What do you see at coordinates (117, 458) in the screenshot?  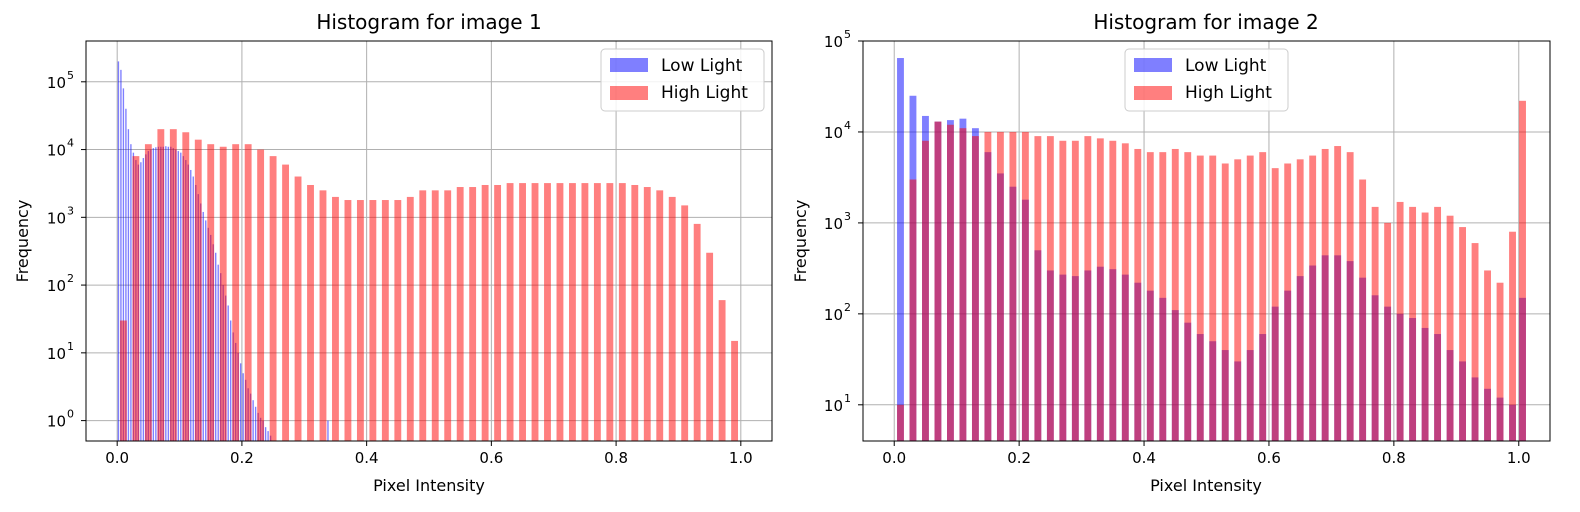 I see `x-tick-label: 0.0` at bounding box center [117, 458].